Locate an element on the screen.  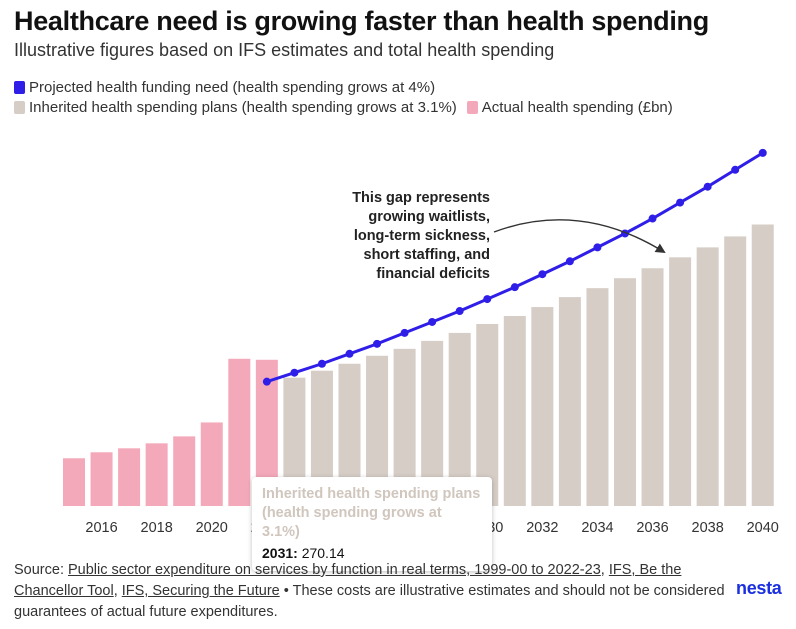
inherited-plans-bar-2037 is located at coordinates (680, 381).